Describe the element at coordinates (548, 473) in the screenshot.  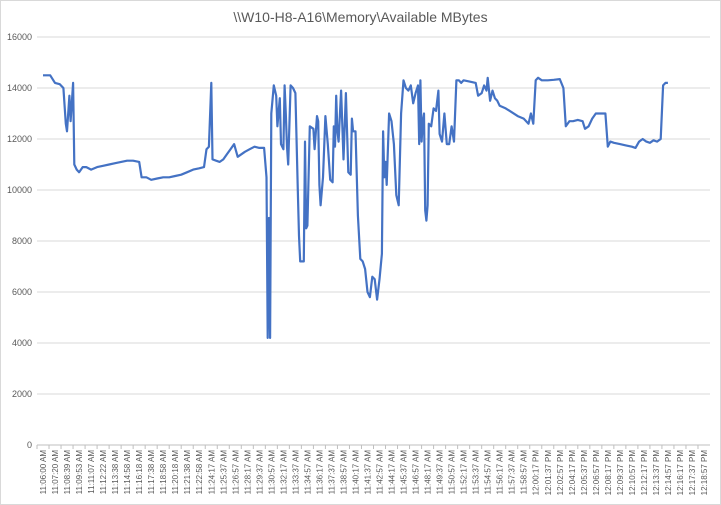
I see `x-tick-label: 12:01:37 PM` at that location.